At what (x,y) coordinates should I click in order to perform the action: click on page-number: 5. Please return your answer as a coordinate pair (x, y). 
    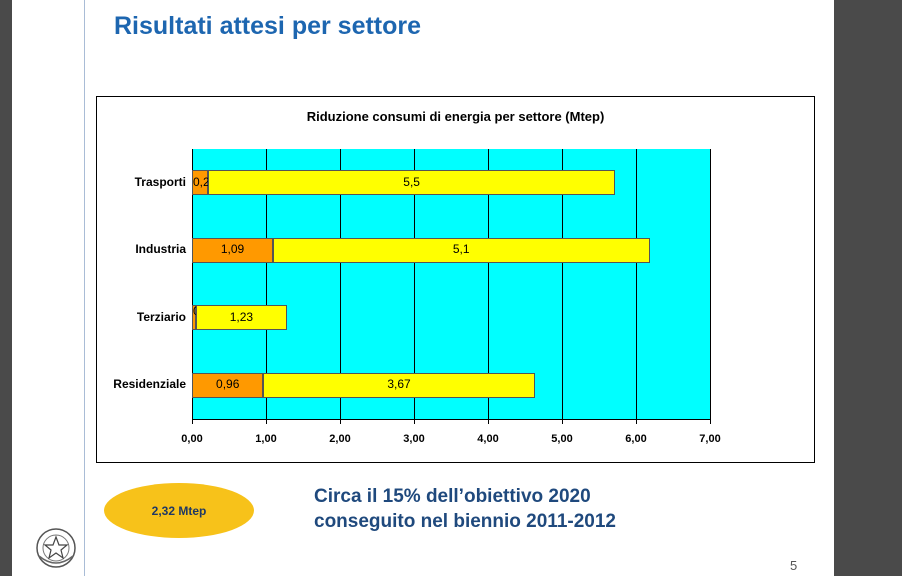
    Looking at the image, I should click on (794, 565).